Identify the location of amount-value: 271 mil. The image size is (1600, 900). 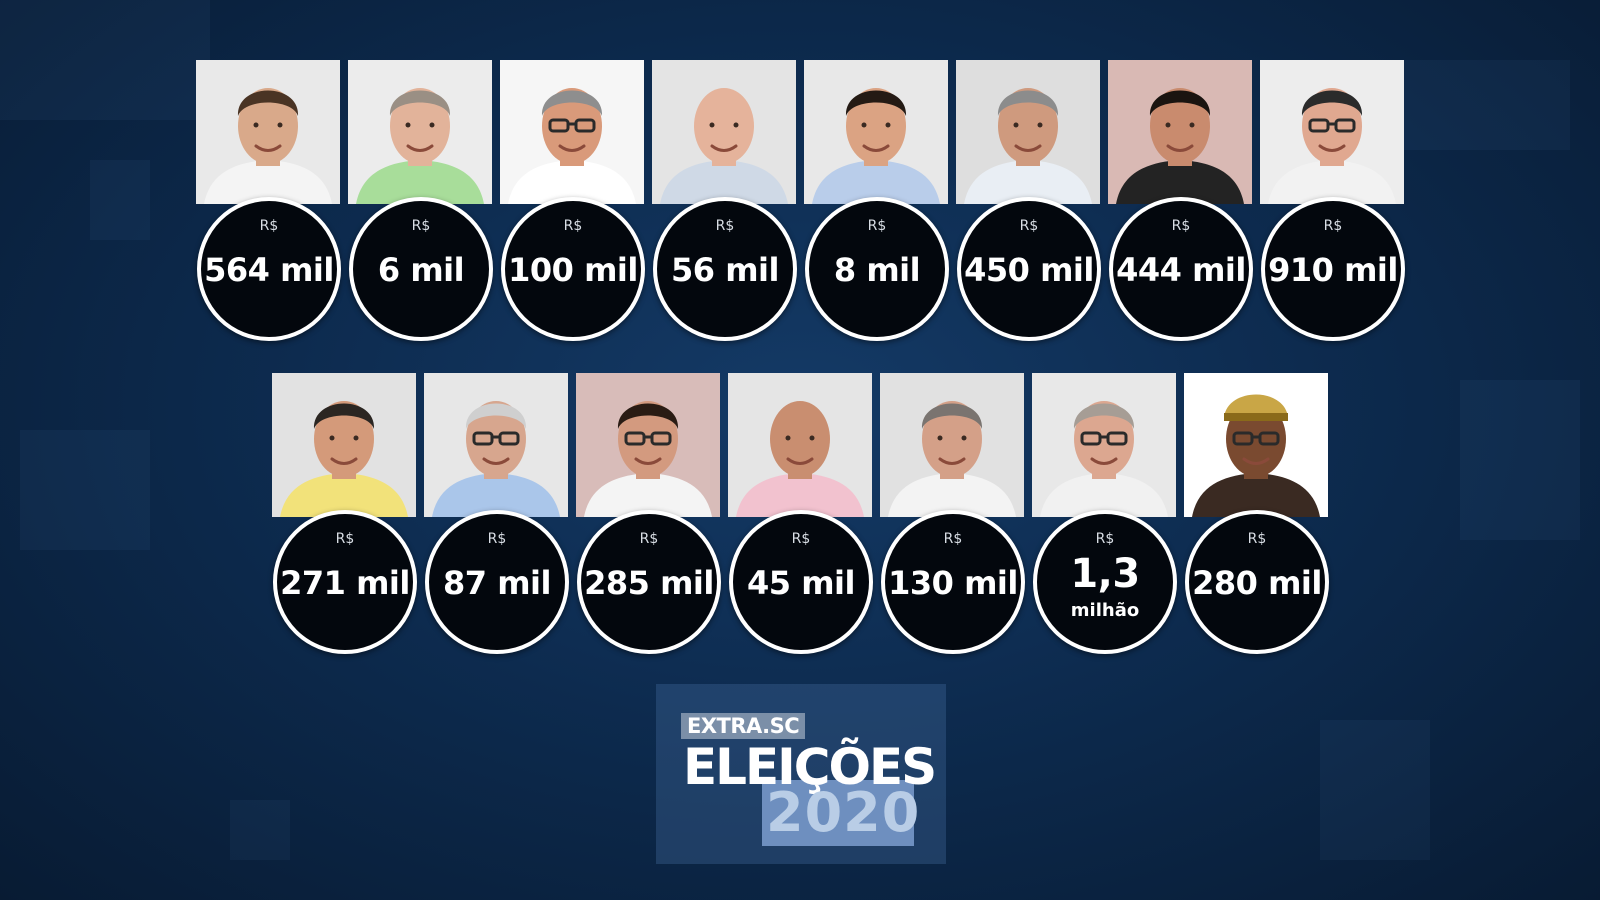
(345, 583).